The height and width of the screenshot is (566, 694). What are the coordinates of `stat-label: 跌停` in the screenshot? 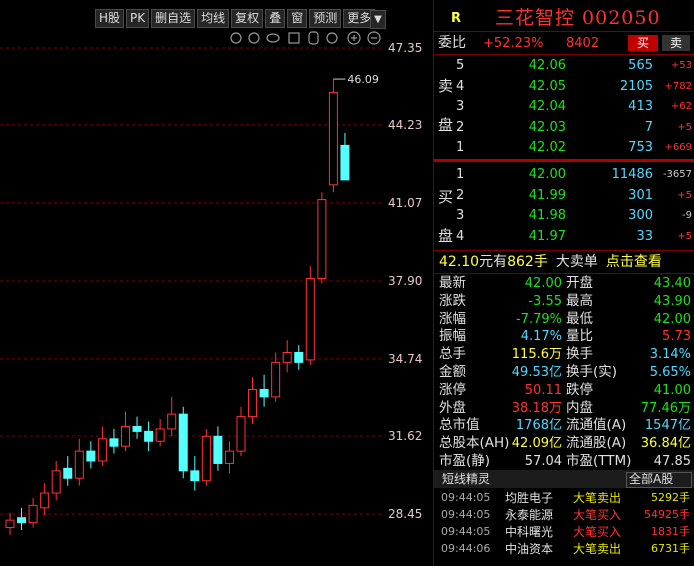 It's located at (579, 389).